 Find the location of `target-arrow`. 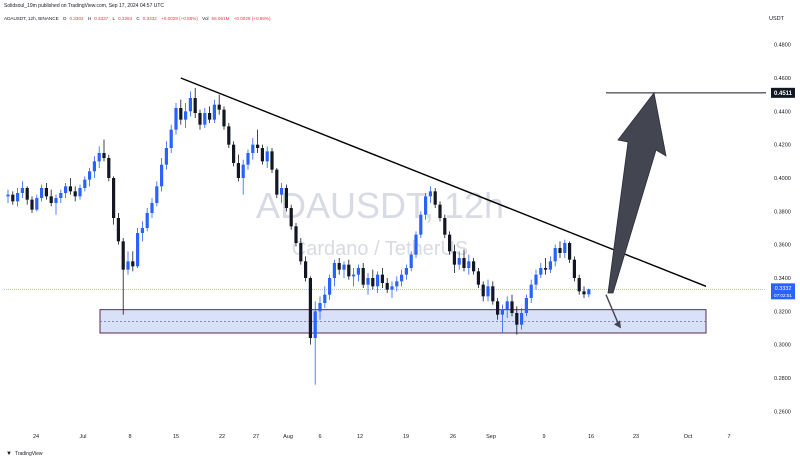

target-arrow is located at coordinates (637, 192).